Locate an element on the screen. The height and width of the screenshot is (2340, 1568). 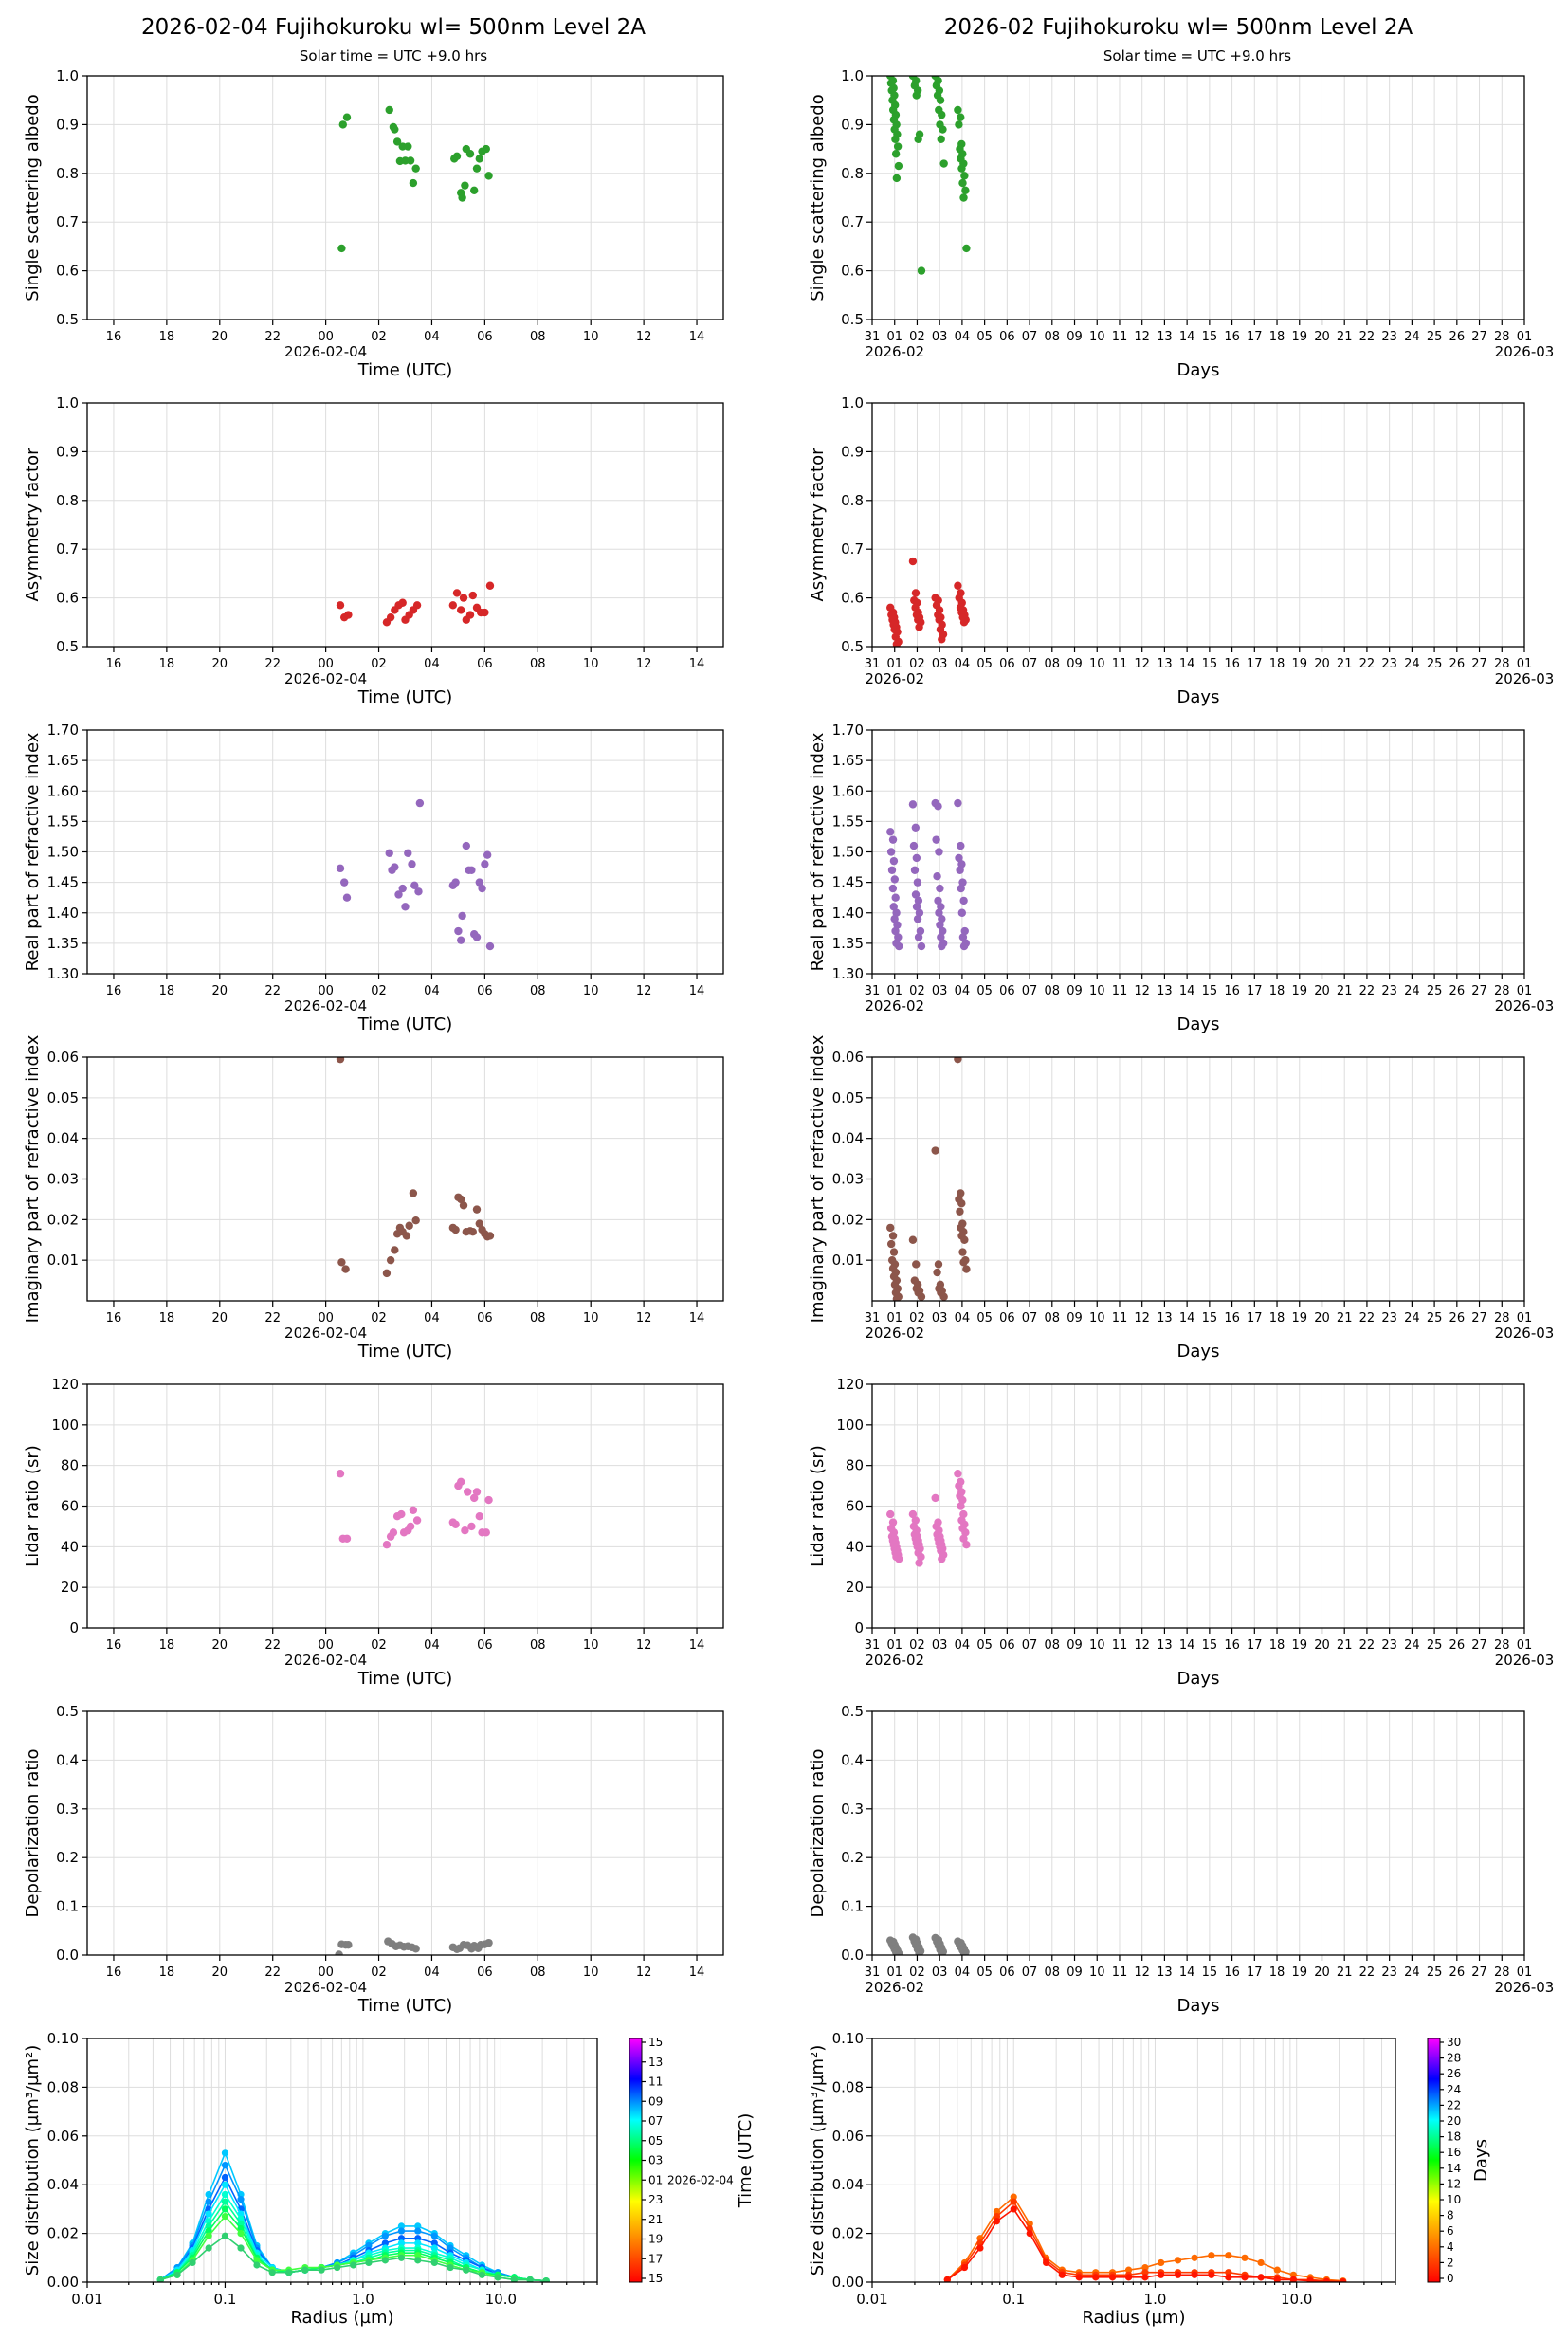
x-end-label: 2026-03 is located at coordinates (1525, 1006).